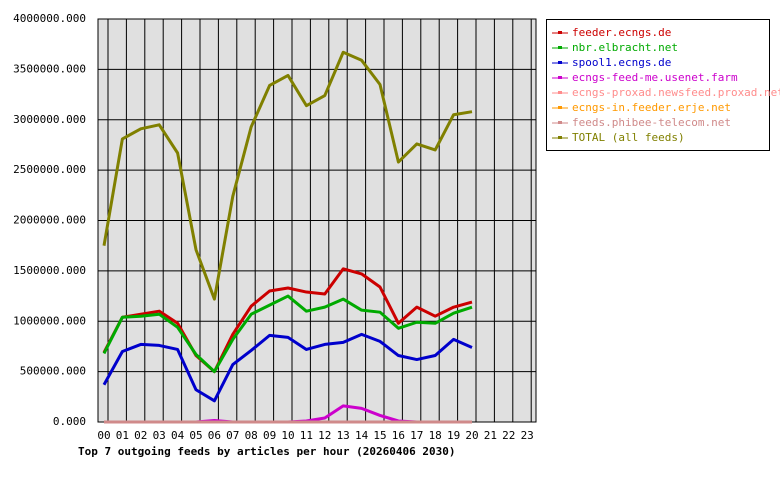  What do you see at coordinates (69, 421) in the screenshot?
I see `y-tick-label: 0.000` at bounding box center [69, 421].